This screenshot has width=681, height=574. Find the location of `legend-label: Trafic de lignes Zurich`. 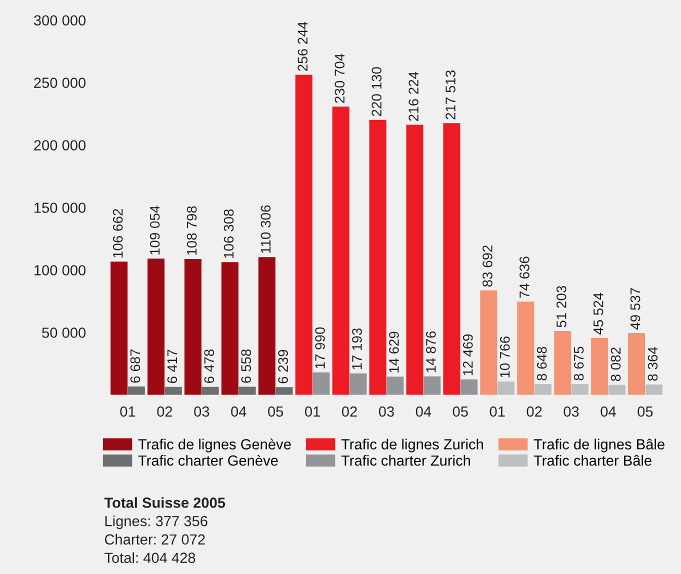

legend-label: Trafic de lignes Zurich is located at coordinates (412, 445).